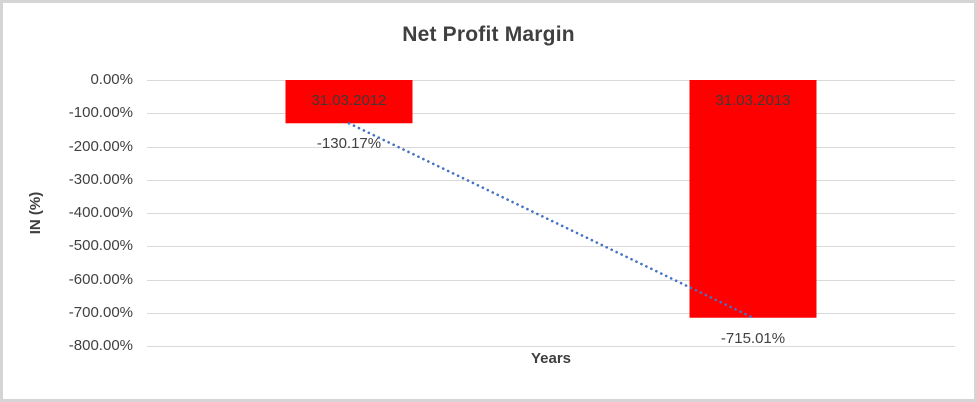  I want to click on y-axis-tick-label: 0.00%, so click(111, 79).